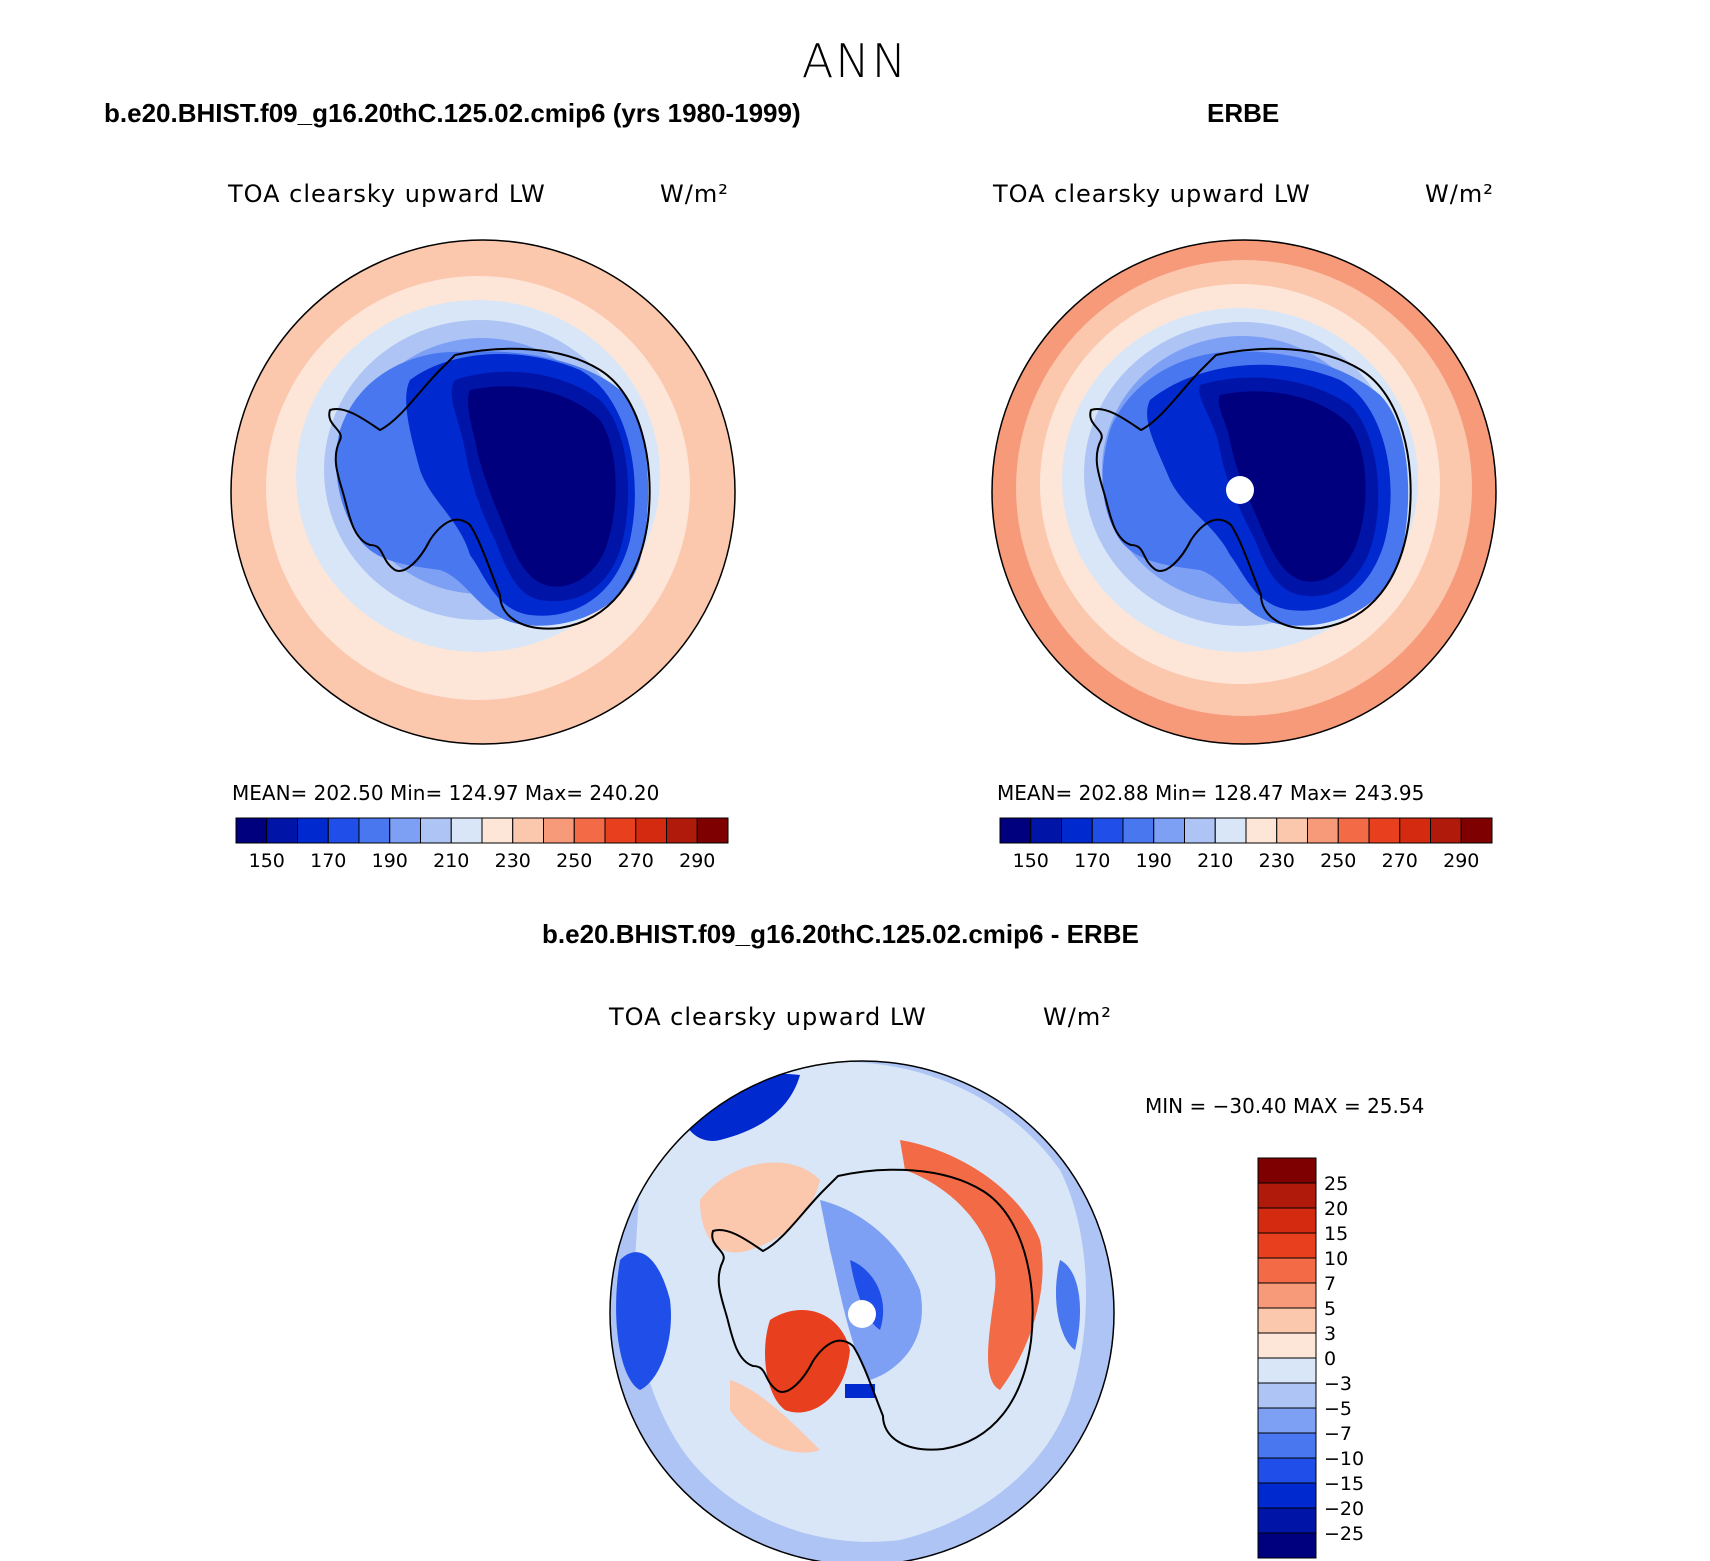 Image resolution: width=1710 pixels, height=1561 pixels. I want to click on panel1-units: W/m², so click(694, 194).